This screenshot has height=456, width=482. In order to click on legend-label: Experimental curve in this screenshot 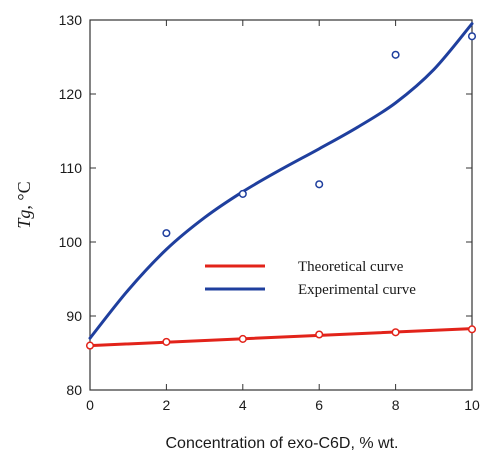, I will do `click(357, 290)`.